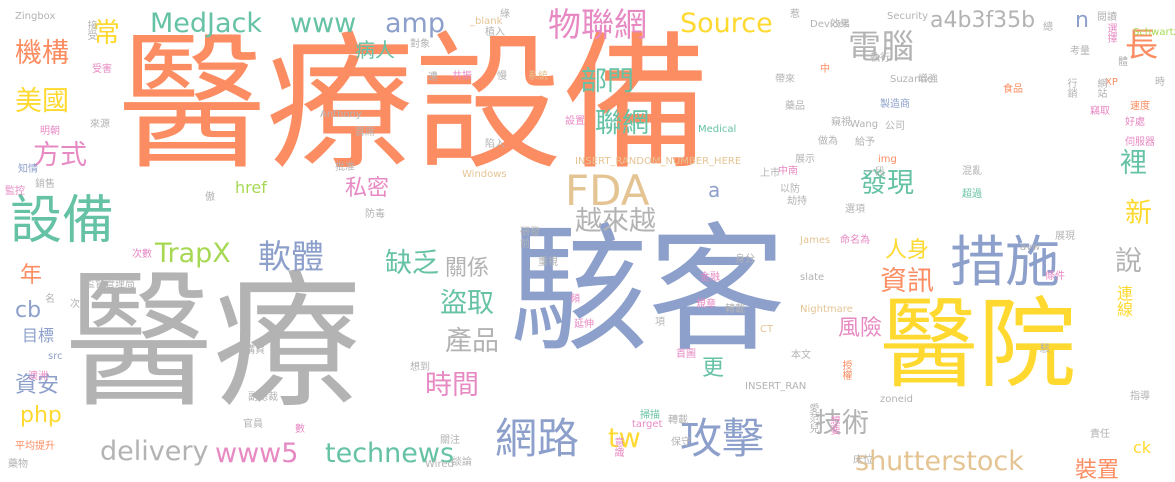  What do you see at coordinates (864, 124) in the screenshot?
I see `cloud-word-65: Wang` at bounding box center [864, 124].